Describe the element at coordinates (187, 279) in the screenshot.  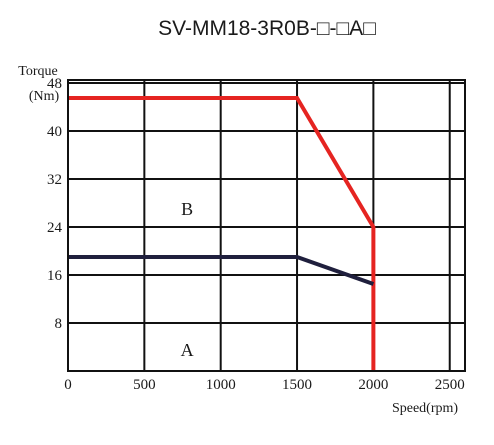
I see `region-labels: BA` at that location.